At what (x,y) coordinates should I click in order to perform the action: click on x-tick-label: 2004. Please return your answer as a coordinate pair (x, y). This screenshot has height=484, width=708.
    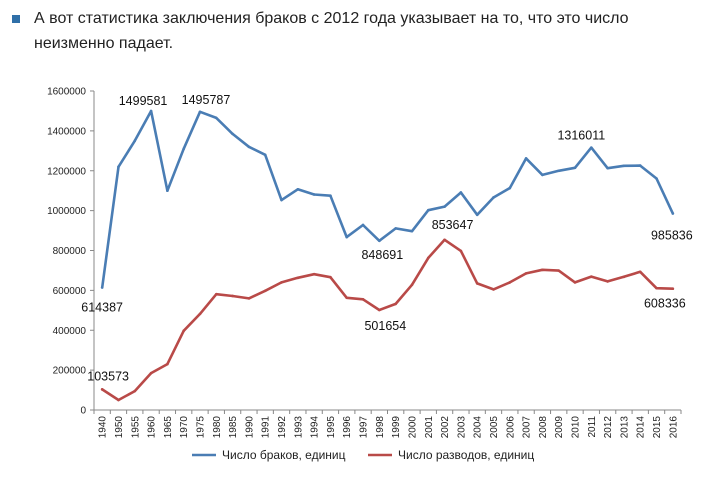
    Looking at the image, I should click on (478, 427).